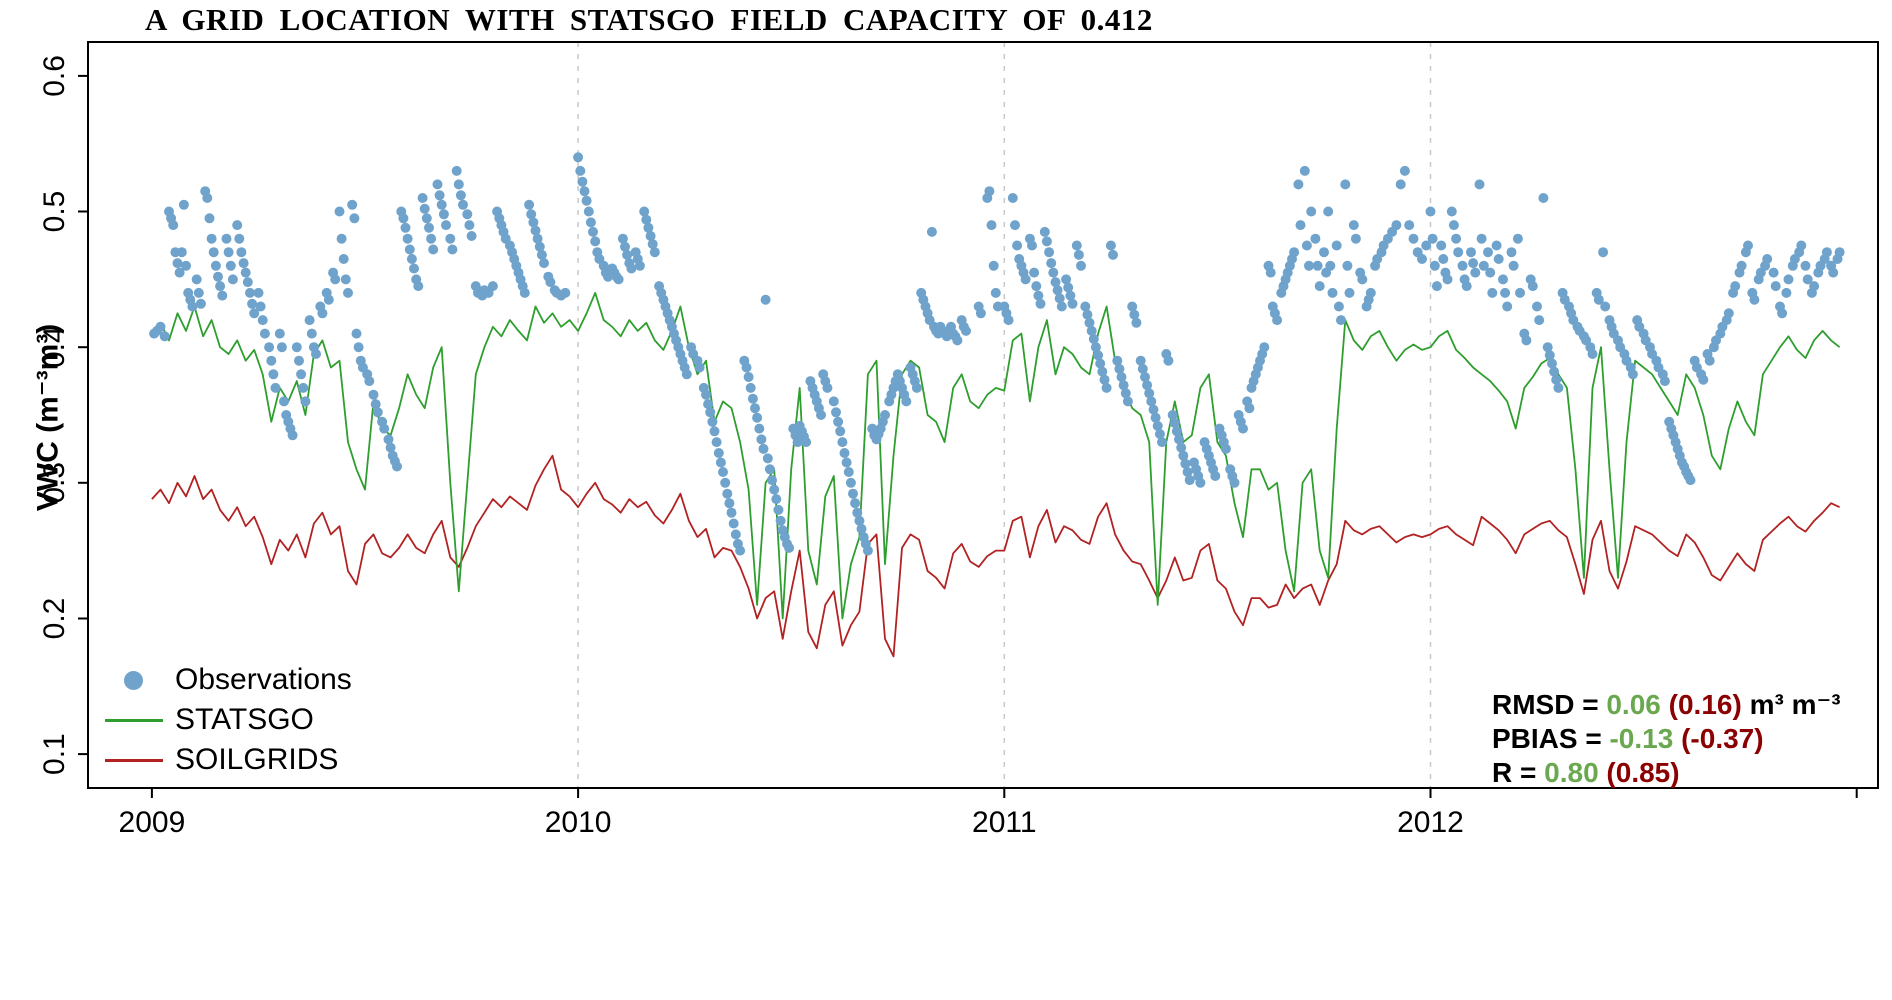  What do you see at coordinates (1633, 704) in the screenshot?
I see `stats-rmsd-statsgo-value: 0.06` at bounding box center [1633, 704].